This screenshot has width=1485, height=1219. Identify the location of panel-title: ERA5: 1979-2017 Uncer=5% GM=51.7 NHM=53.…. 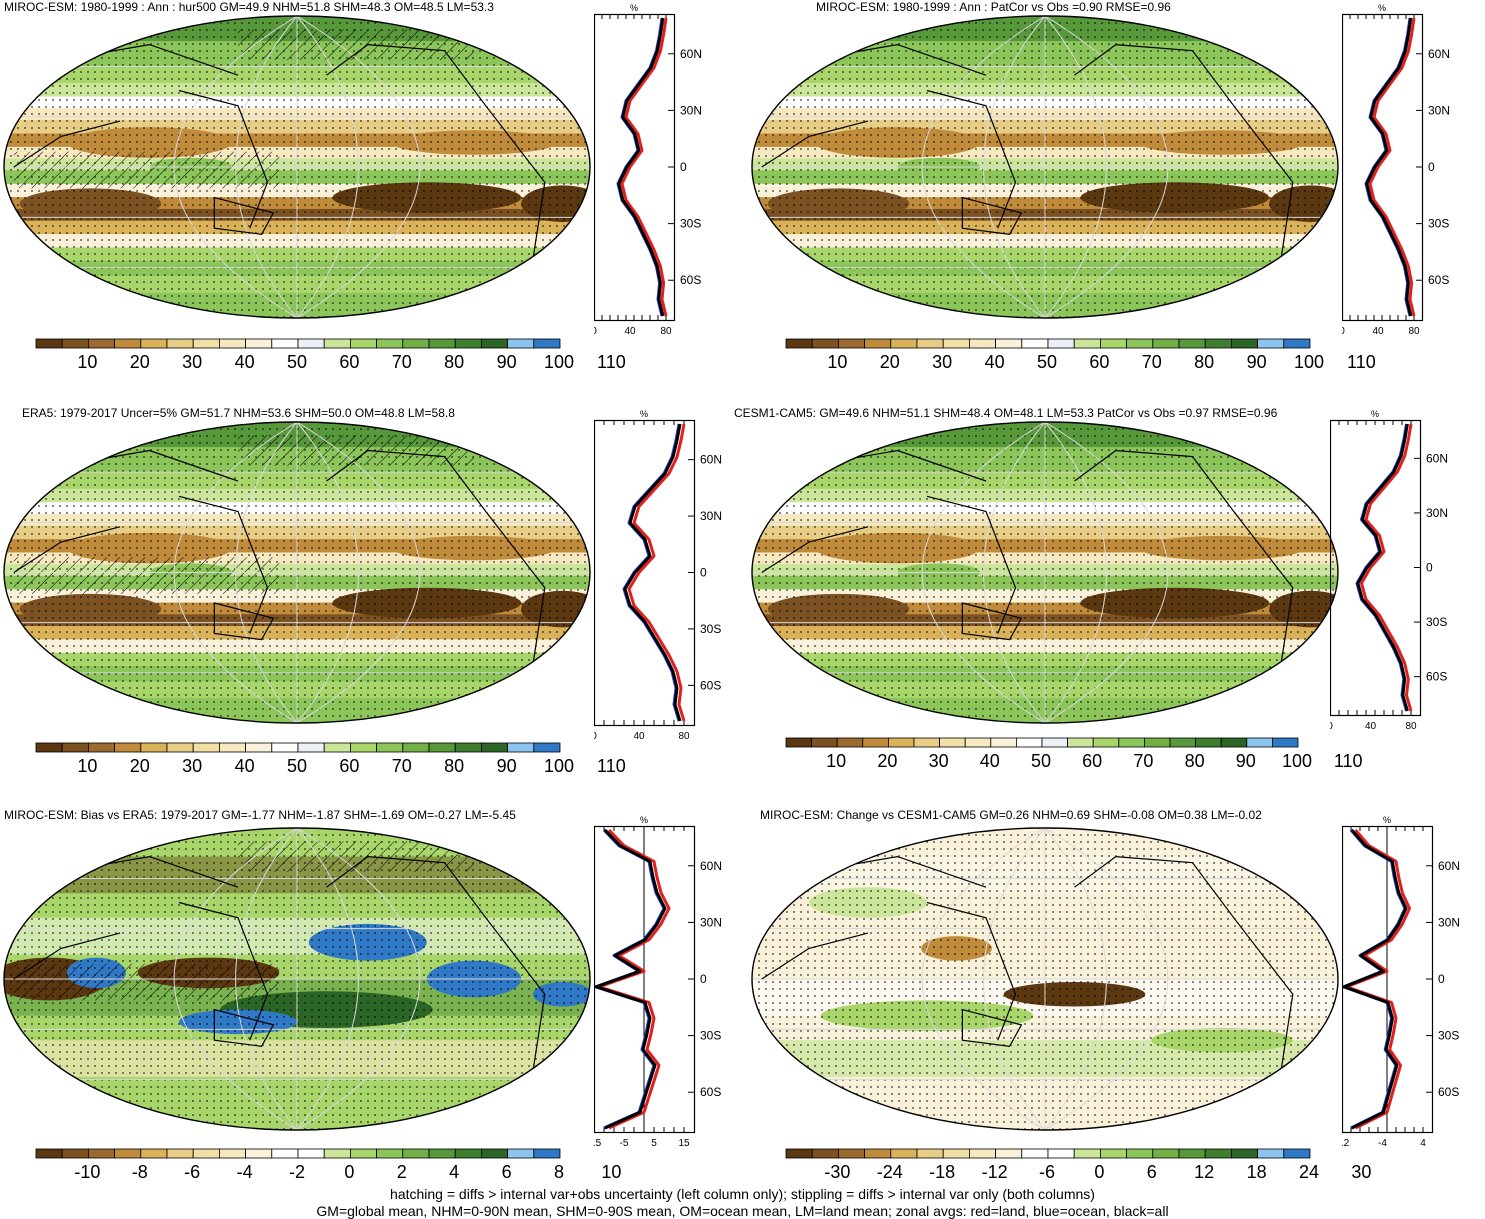
(238, 413).